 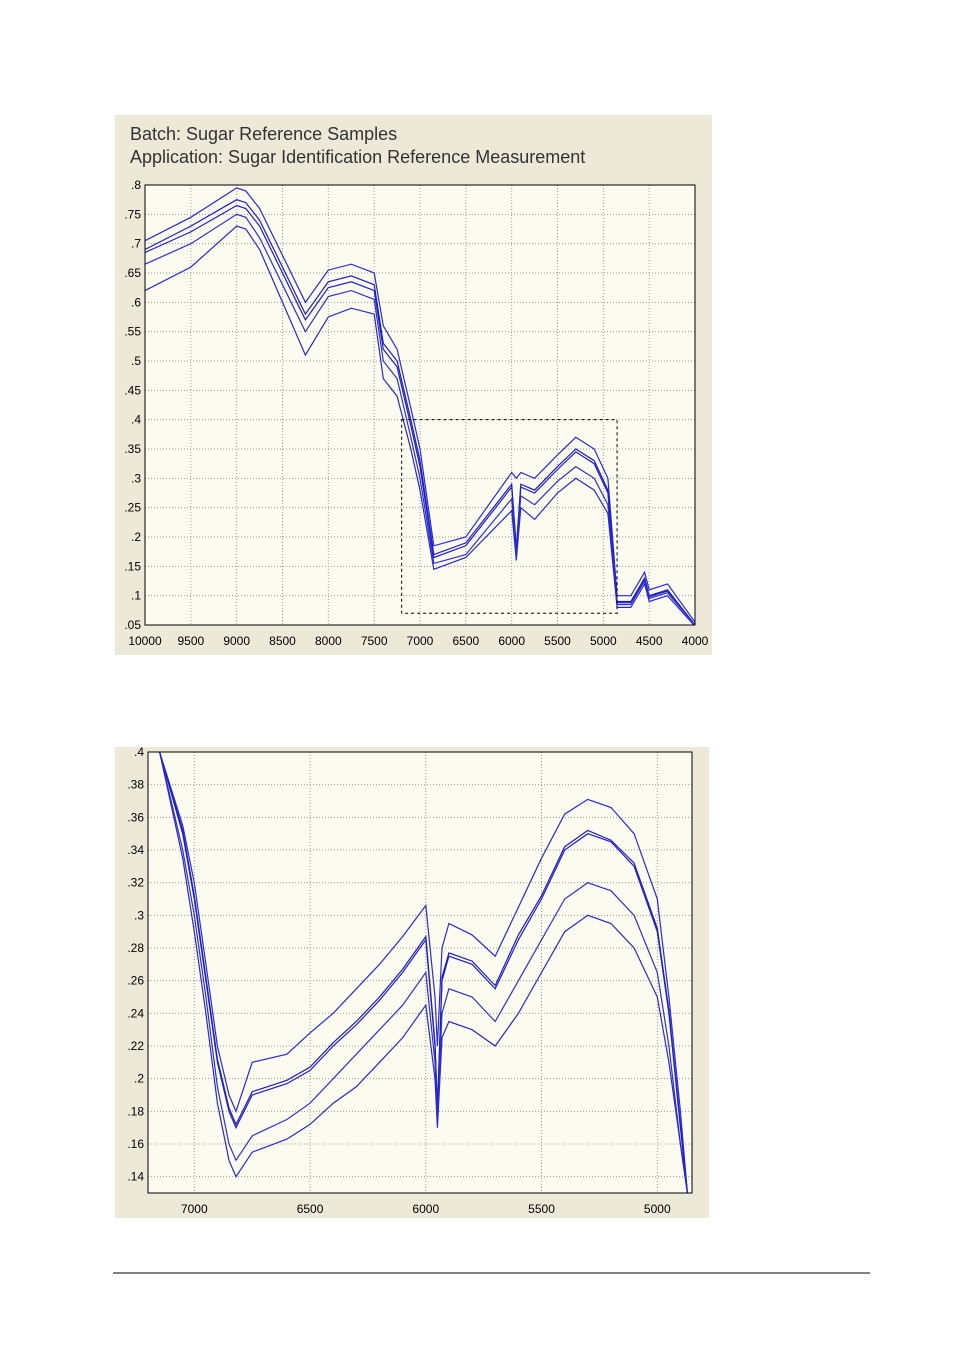 I want to click on y-tick-label: .28, so click(x=135, y=948).